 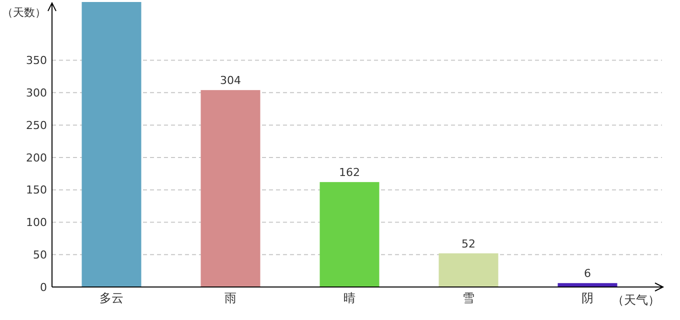 What do you see at coordinates (24, 12) in the screenshot?
I see `y-axis-title: （天数）` at bounding box center [24, 12].